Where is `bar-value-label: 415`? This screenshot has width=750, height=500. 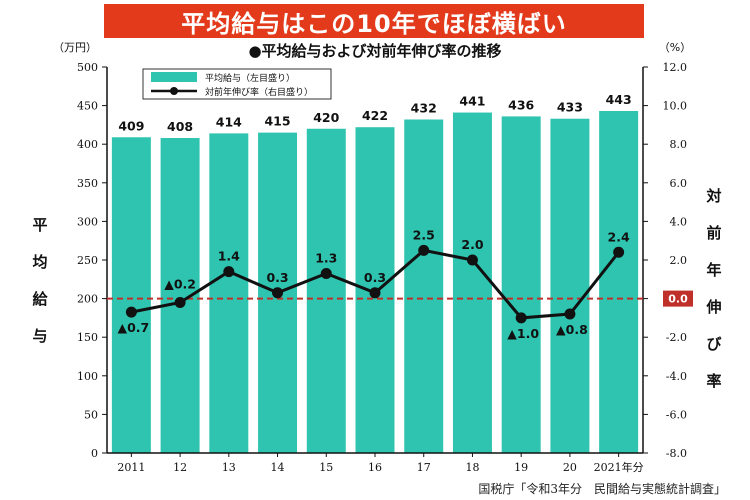
bar-value-label: 415 is located at coordinates (277, 121).